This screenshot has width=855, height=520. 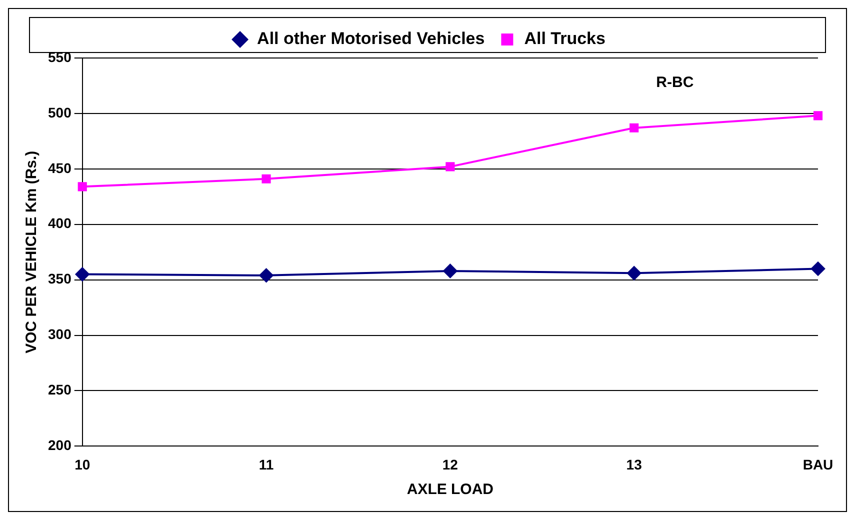 I want to click on x-tick-label: 13, so click(x=634, y=464).